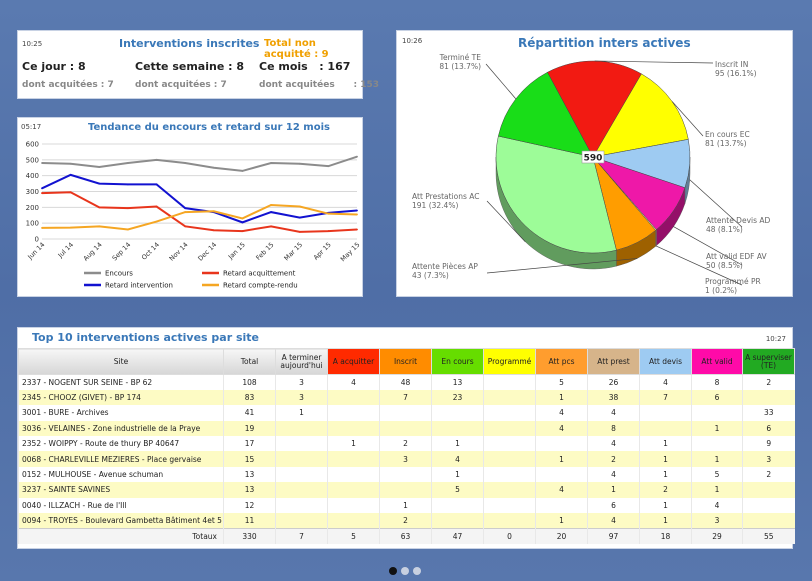  I want to click on count-cell: 41, so click(249, 413).